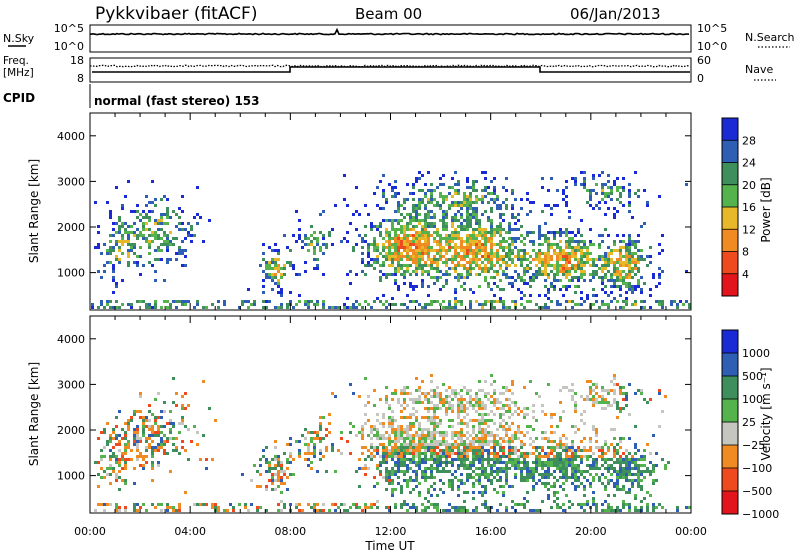 This screenshot has width=800, height=554. I want to click on x-tick-label: 08:00, so click(290, 531).